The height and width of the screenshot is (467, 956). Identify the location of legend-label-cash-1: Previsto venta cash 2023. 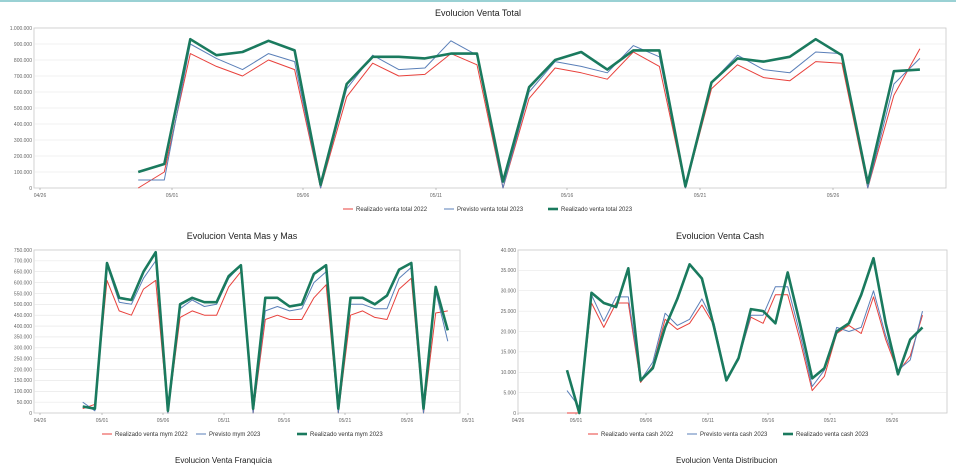
(734, 435).